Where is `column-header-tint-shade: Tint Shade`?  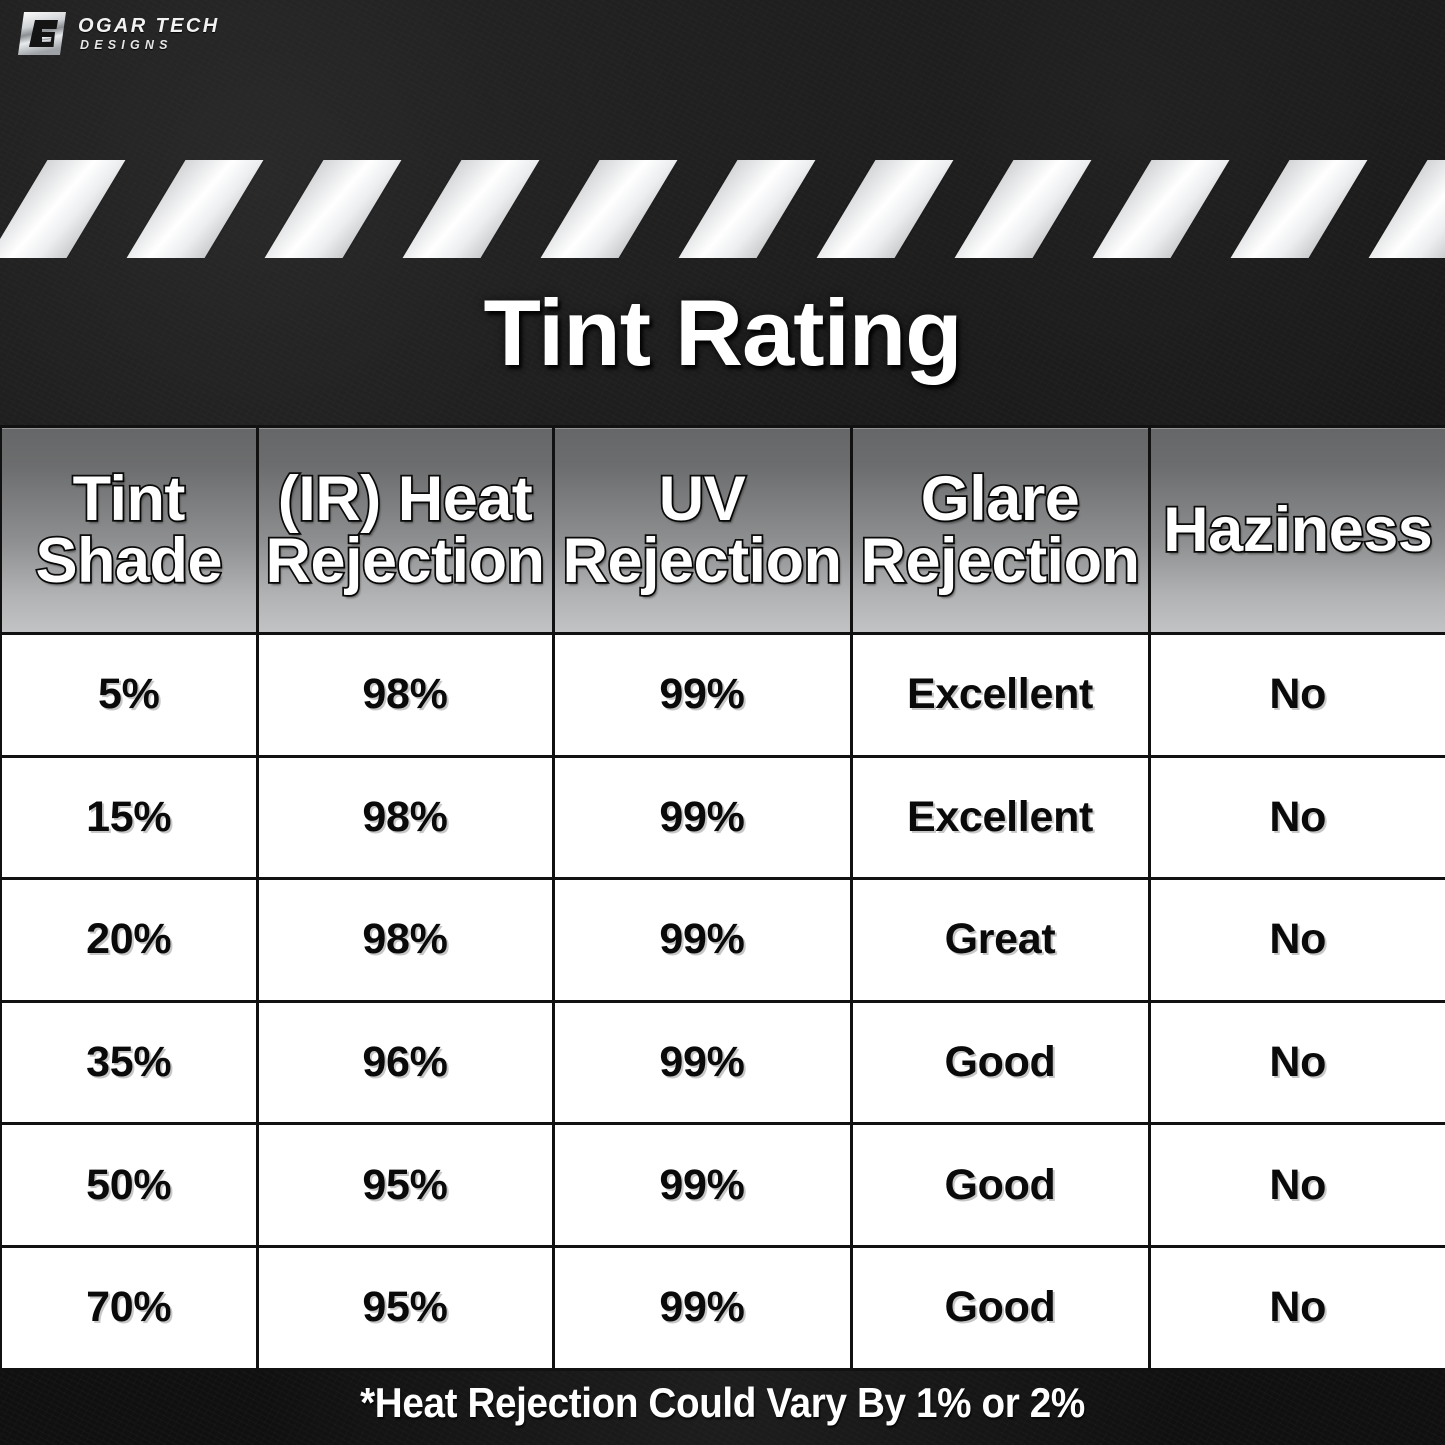 column-header-tint-shade: Tint Shade is located at coordinates (129, 530).